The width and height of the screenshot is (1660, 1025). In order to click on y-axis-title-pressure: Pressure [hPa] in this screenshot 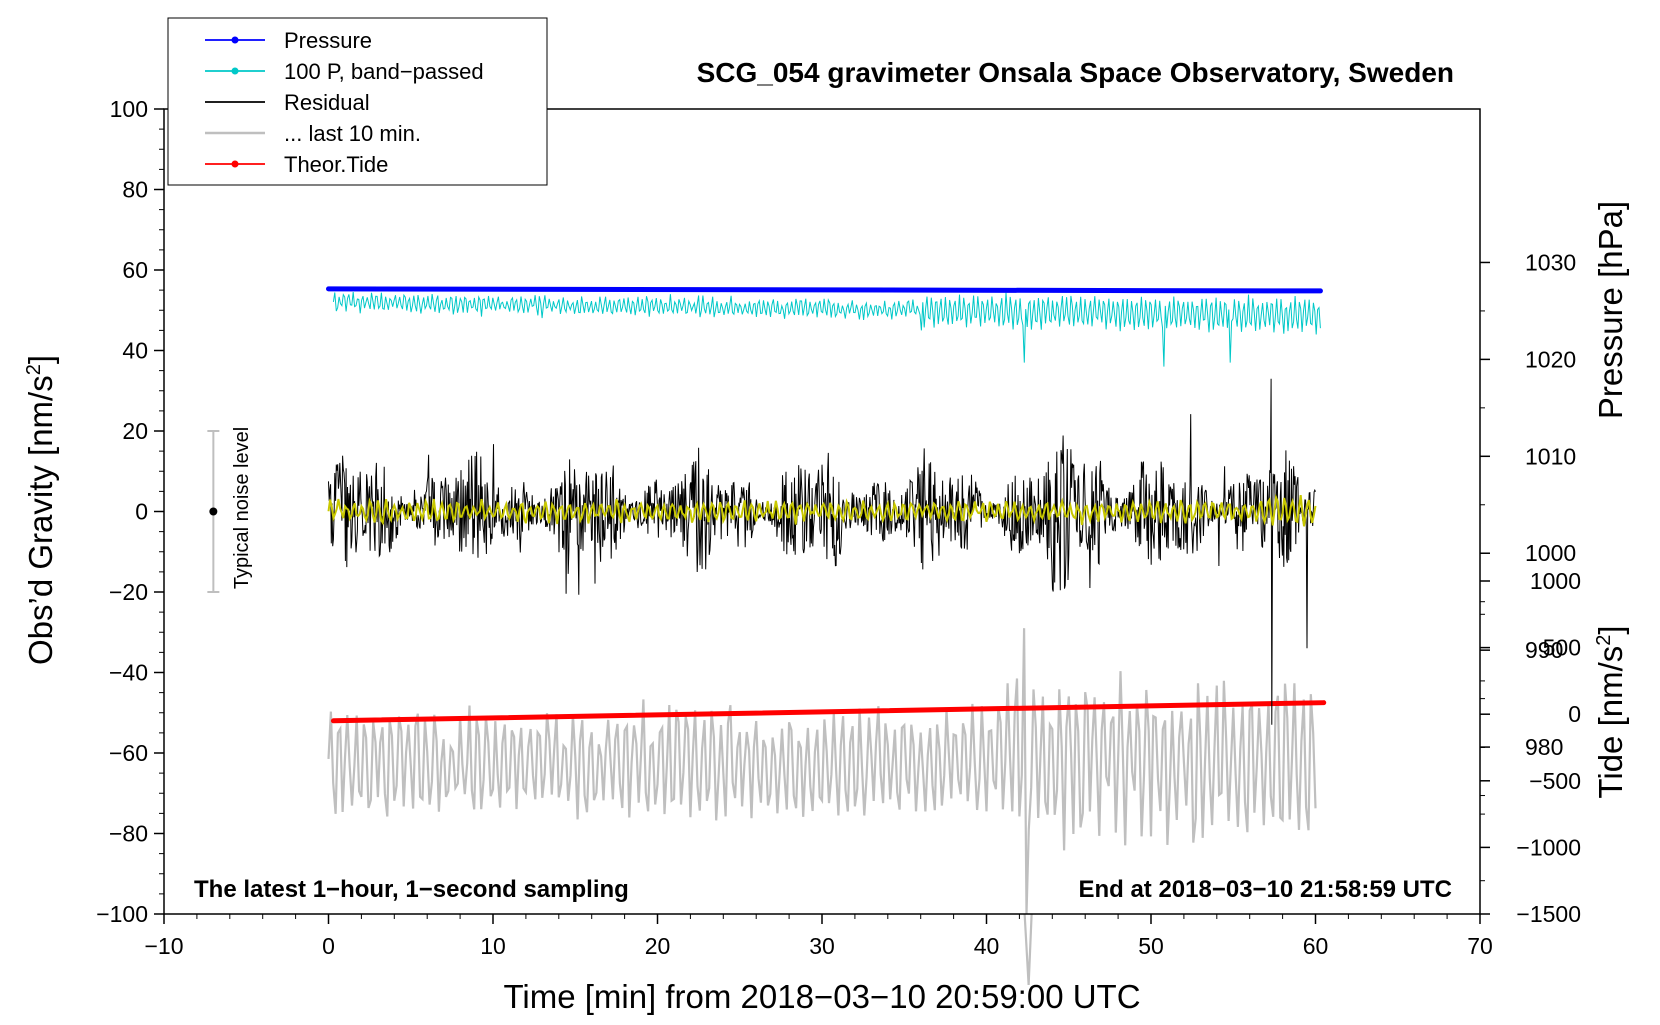, I will do `click(1610, 310)`.